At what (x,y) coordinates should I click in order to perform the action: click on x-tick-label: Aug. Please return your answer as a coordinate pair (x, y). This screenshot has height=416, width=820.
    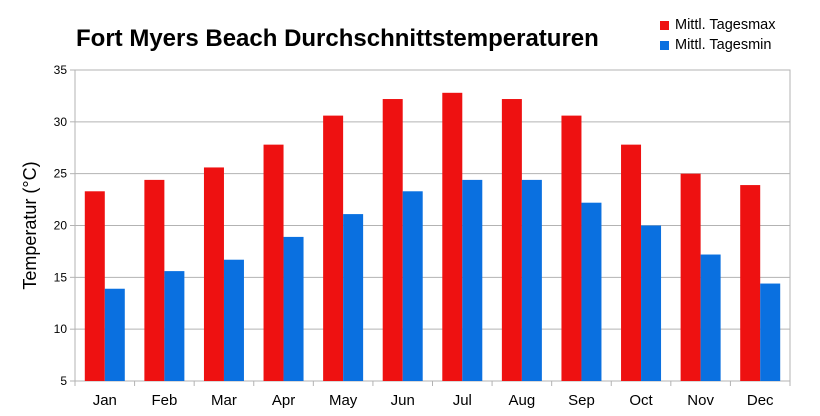
    Looking at the image, I should click on (522, 400).